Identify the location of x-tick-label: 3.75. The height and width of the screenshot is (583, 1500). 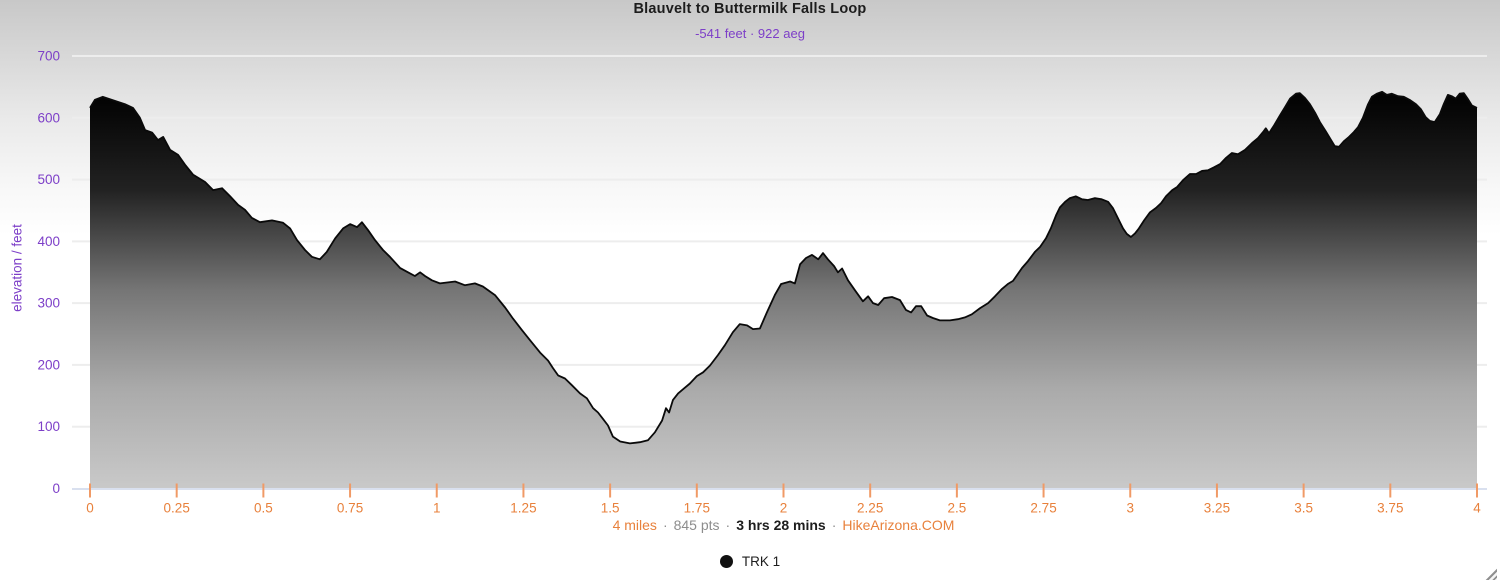
(1390, 508).